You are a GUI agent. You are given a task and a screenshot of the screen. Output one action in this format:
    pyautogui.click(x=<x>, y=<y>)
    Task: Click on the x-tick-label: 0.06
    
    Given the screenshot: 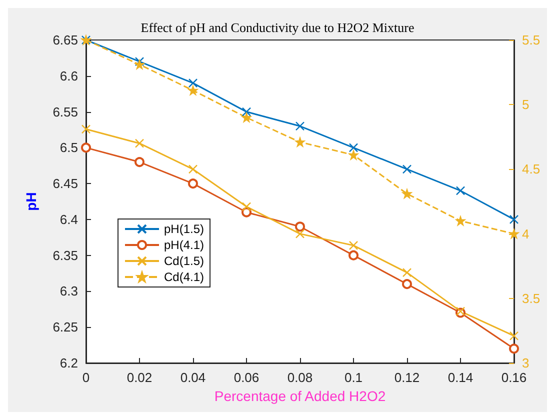 What is the action you would take?
    pyautogui.click(x=247, y=377)
    